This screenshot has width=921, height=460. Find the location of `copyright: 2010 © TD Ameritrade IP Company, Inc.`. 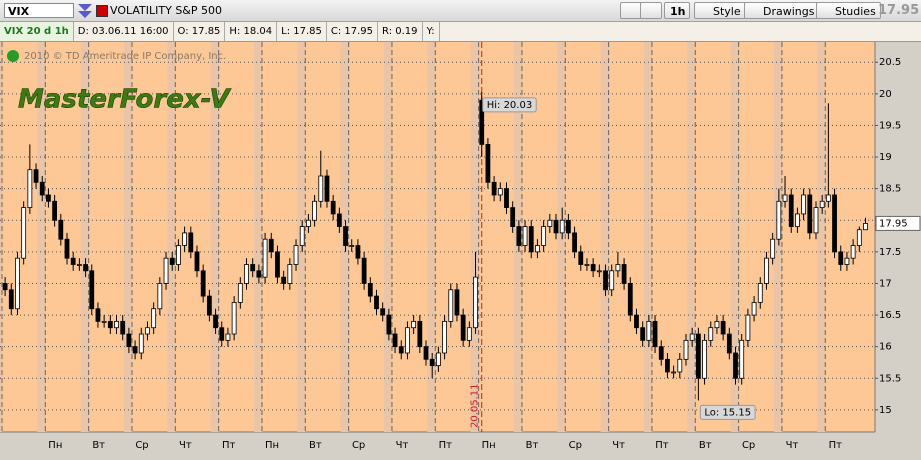

copyright: 2010 © TD Ameritrade IP Company, Inc. is located at coordinates (125, 56).